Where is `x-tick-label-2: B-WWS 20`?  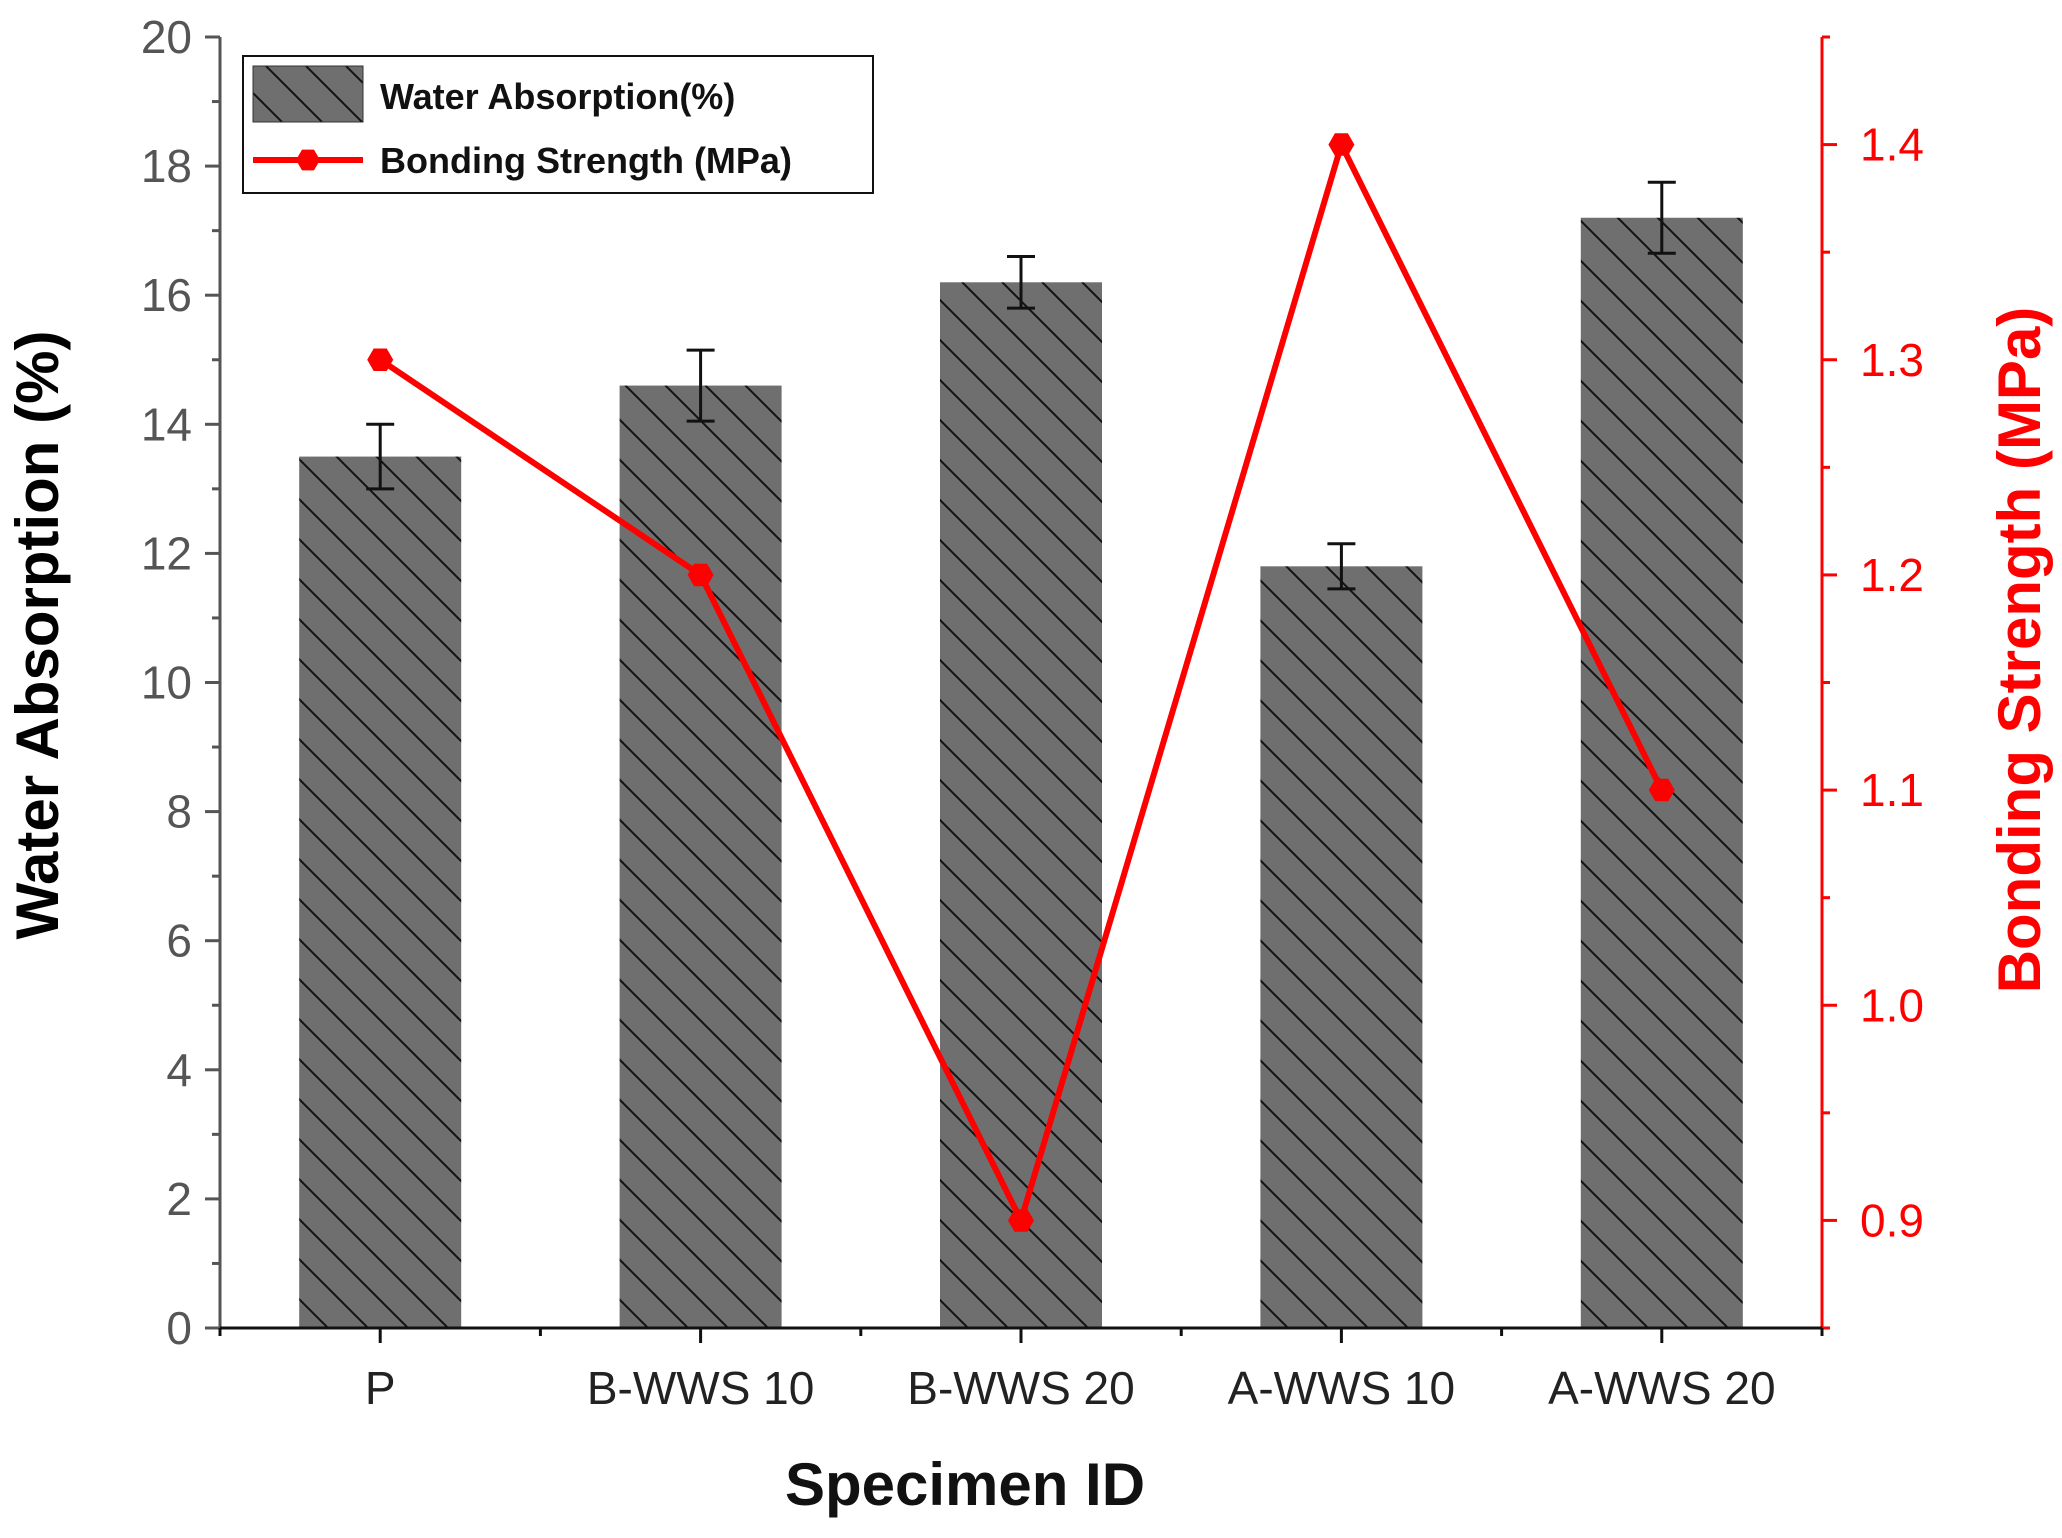
x-tick-label-2: B-WWS 20 is located at coordinates (1020, 1388).